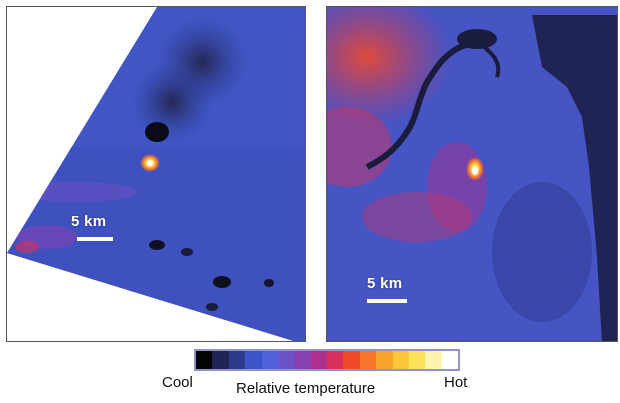 The height and width of the screenshot is (403, 620). I want to click on scale-label-right: 5 km, so click(385, 283).